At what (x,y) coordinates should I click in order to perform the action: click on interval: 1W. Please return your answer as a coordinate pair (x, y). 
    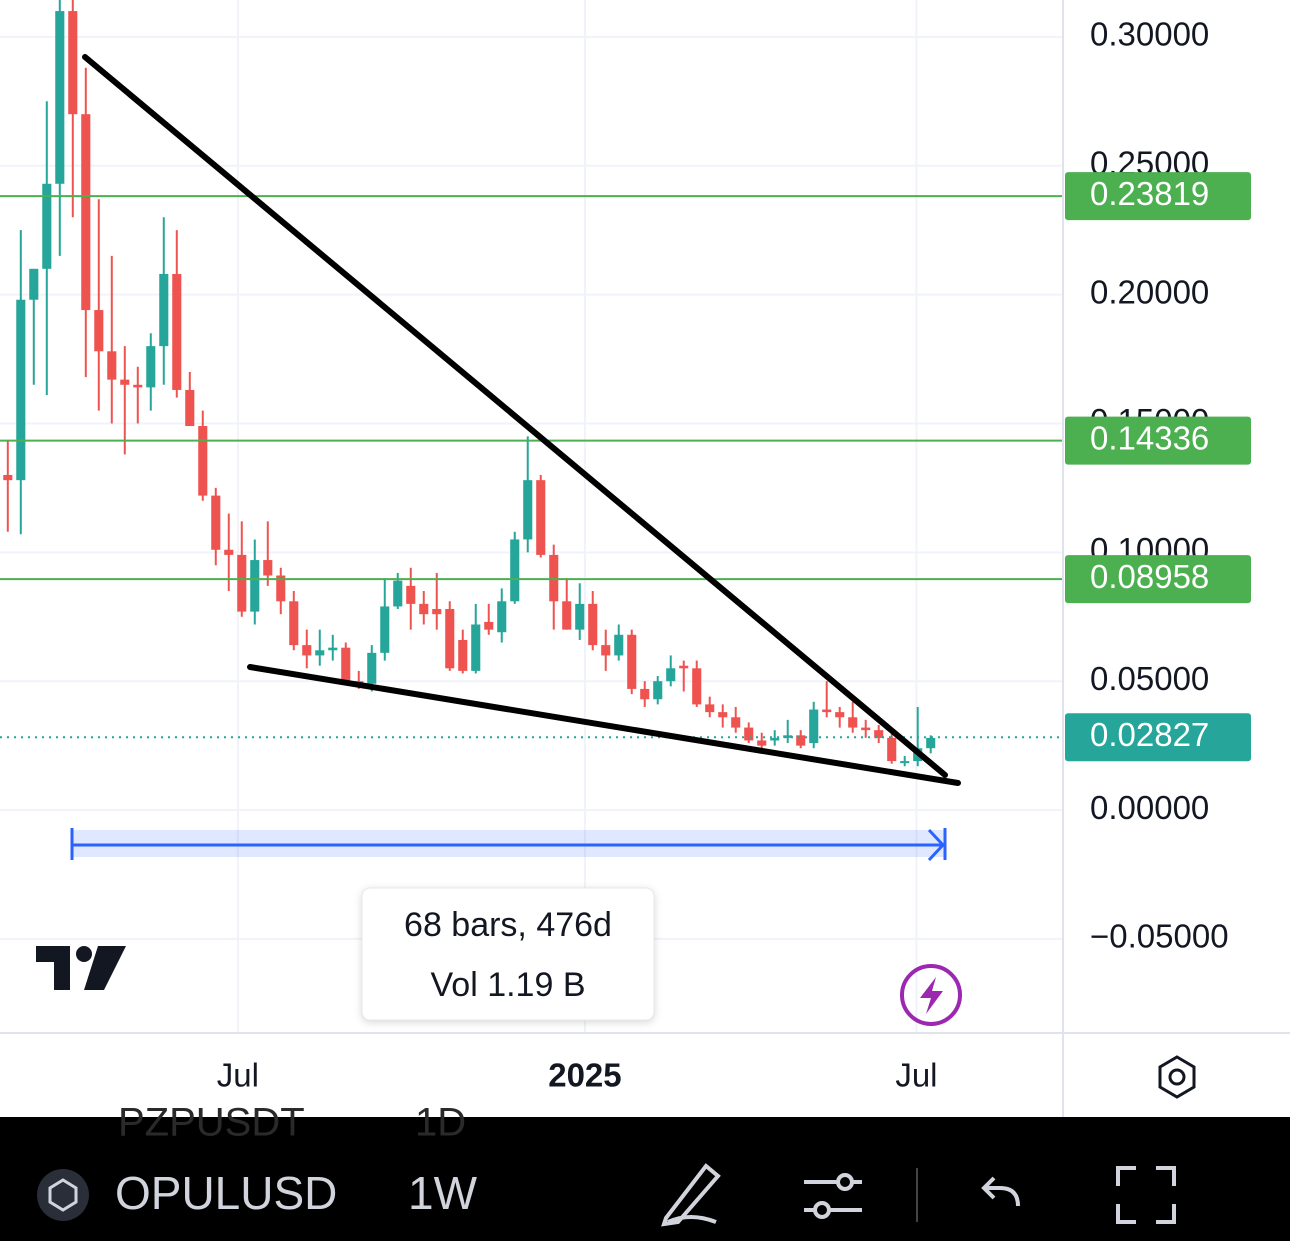
    Looking at the image, I should click on (443, 1193).